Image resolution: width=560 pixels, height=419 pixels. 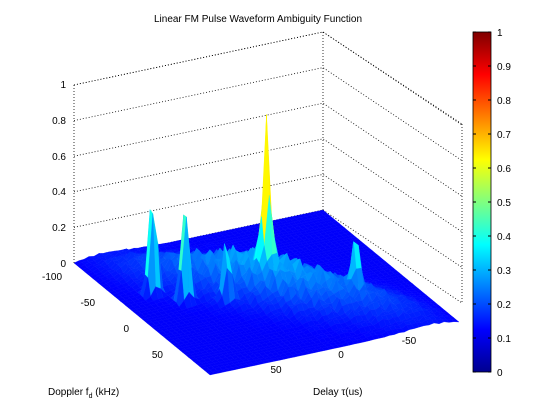 I want to click on colorbar-tick-label: 0, so click(x=500, y=373).